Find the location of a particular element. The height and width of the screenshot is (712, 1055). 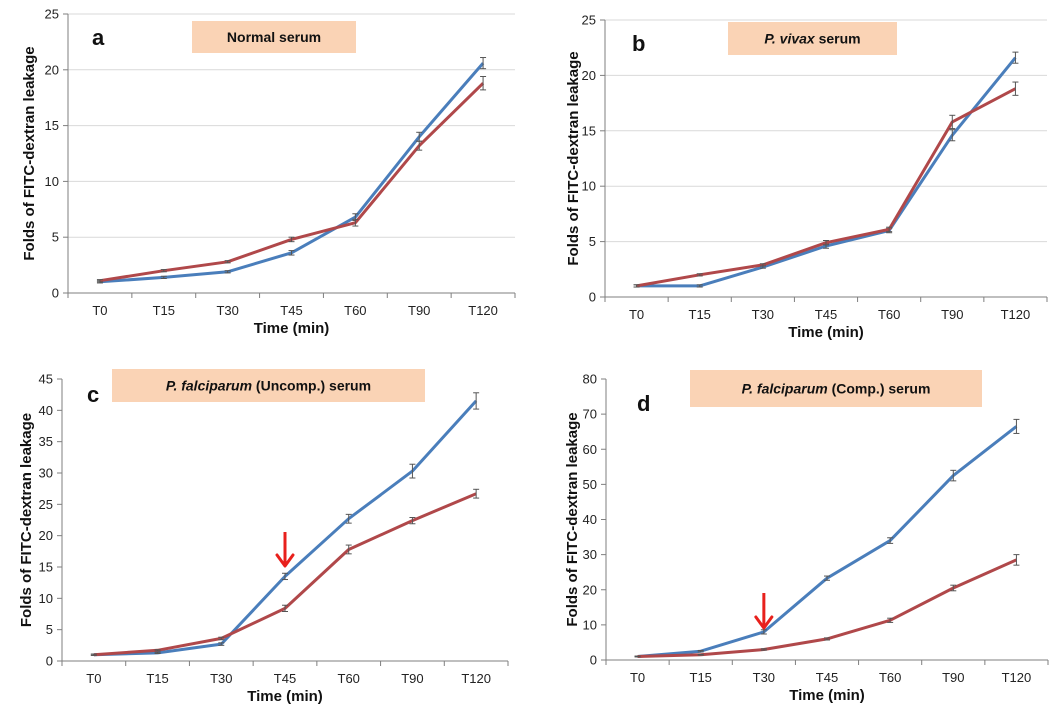

chart-title: P. falciparum (Comp.) serum is located at coordinates (836, 389).